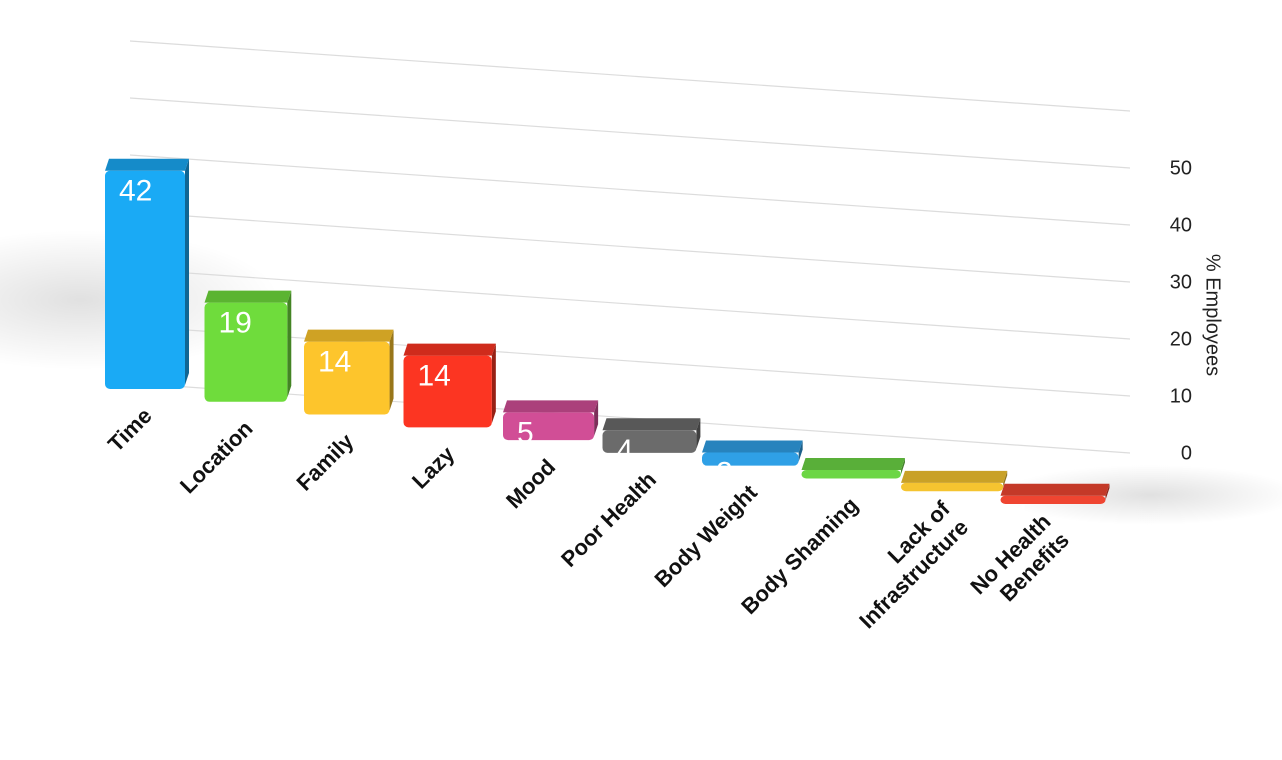 The image size is (1282, 760). What do you see at coordinates (525, 432) in the screenshot?
I see `value-label: 5` at bounding box center [525, 432].